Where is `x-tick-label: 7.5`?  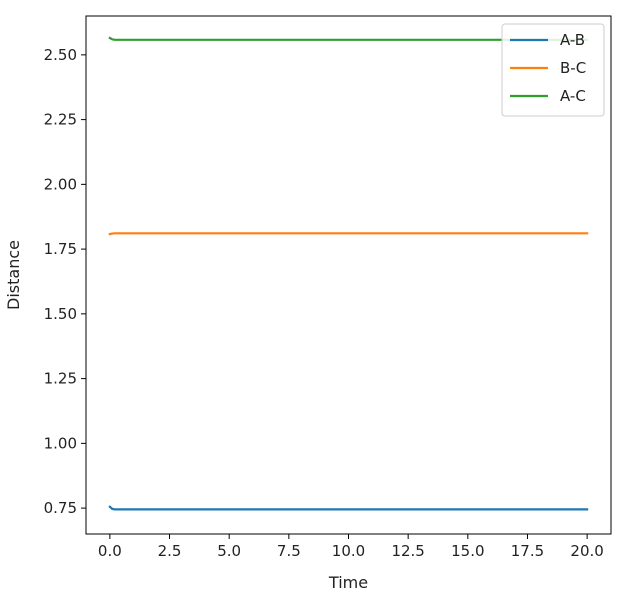
x-tick-label: 7.5 is located at coordinates (289, 551).